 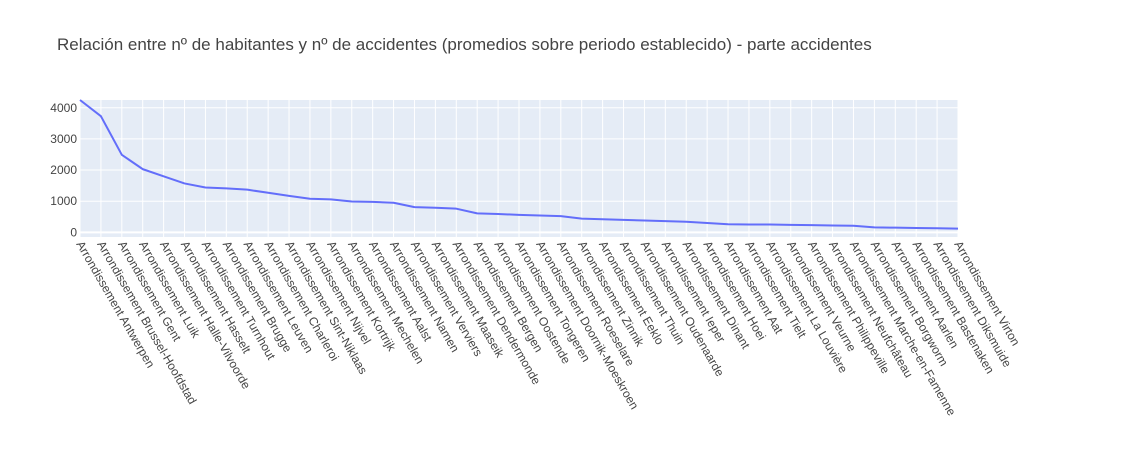 What do you see at coordinates (73, 232) in the screenshot?
I see `y-tick-label: 0` at bounding box center [73, 232].